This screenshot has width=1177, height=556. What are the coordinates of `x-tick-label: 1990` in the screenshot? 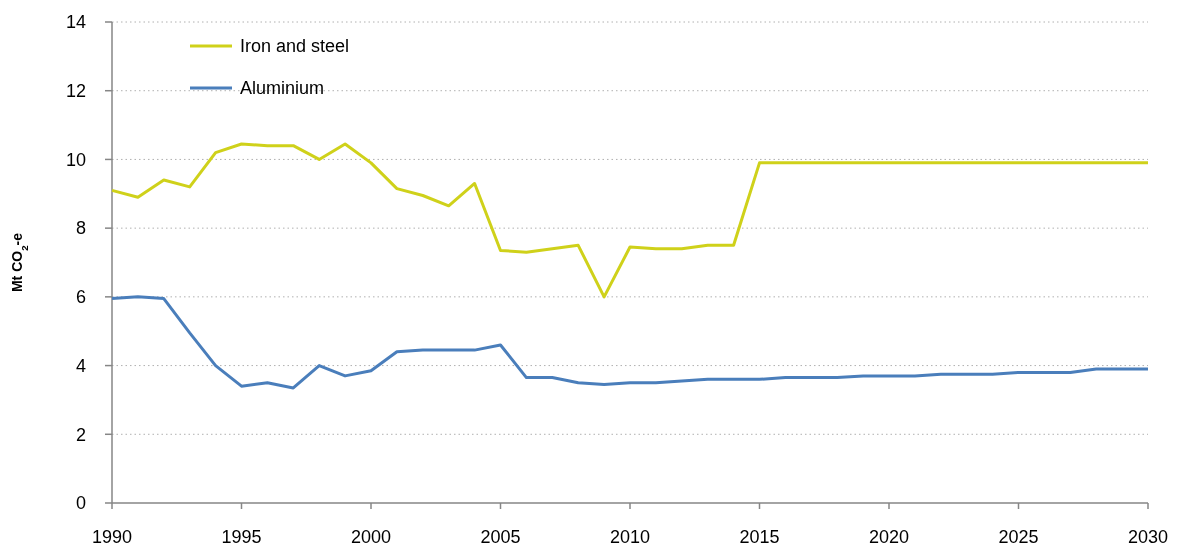 It's located at (112, 537).